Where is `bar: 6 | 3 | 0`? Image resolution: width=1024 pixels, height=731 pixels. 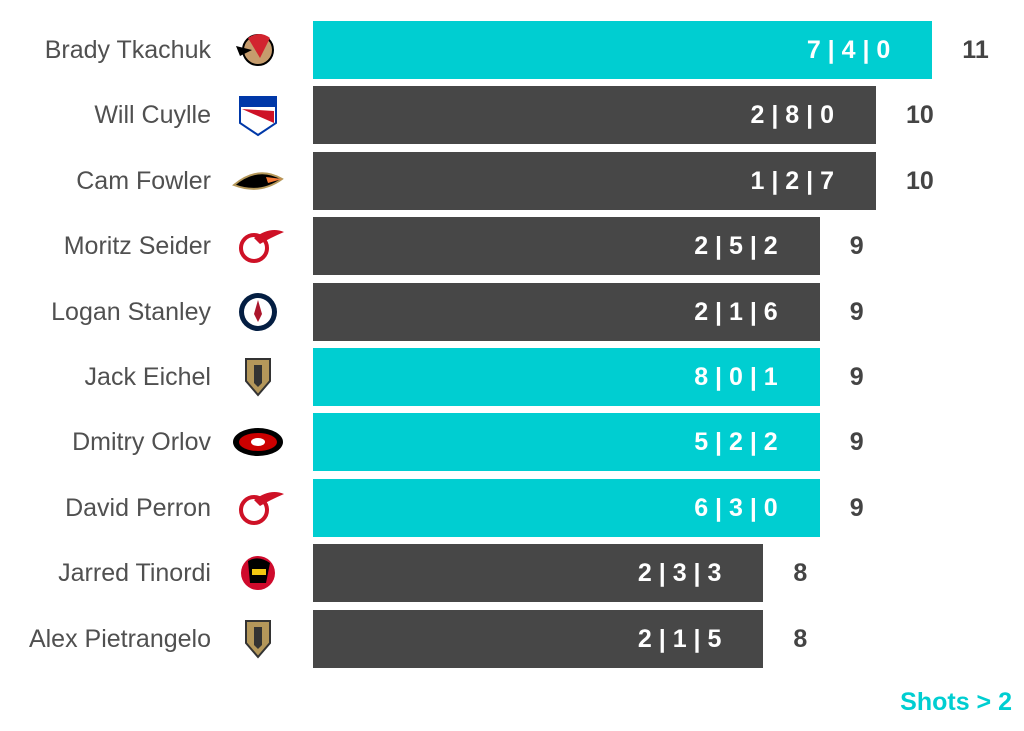
bar: 6 | 3 | 0 is located at coordinates (566, 507).